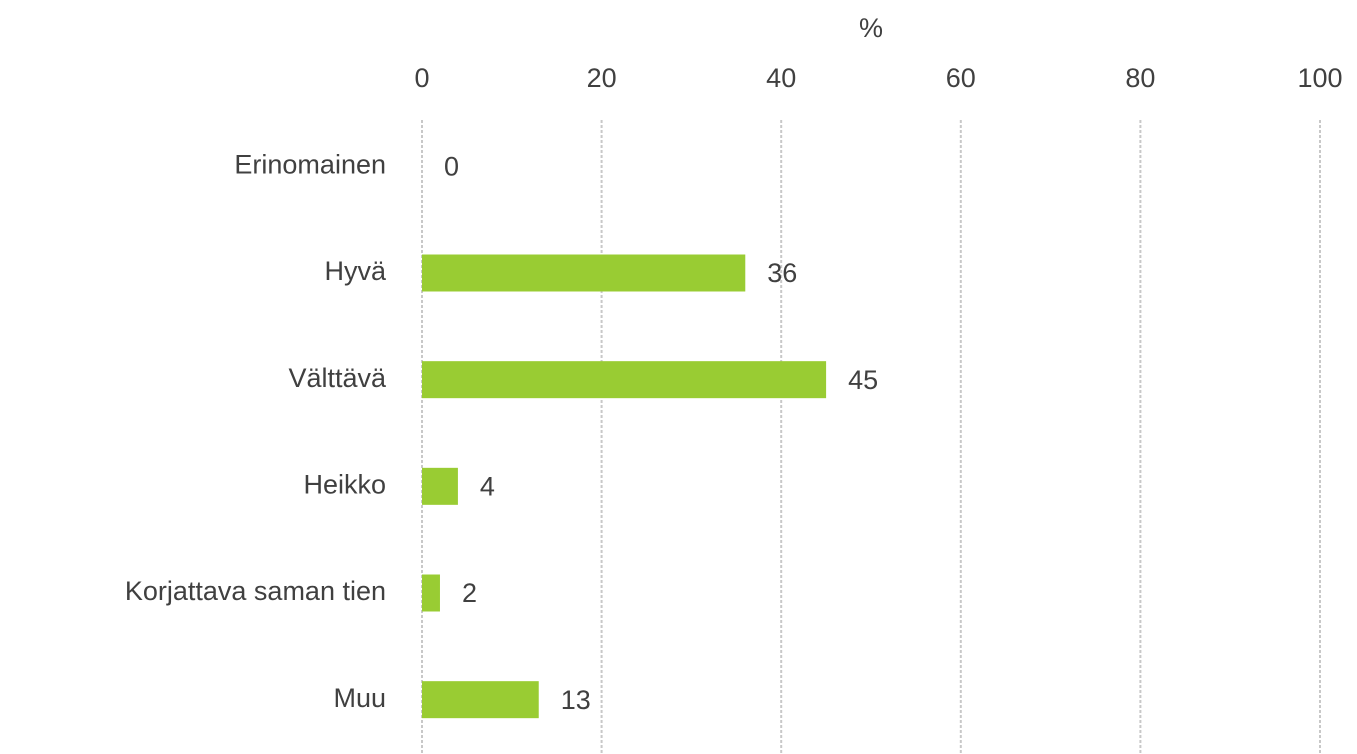  Describe the element at coordinates (355, 271) in the screenshot. I see `y-tick-label: Hyvä` at that location.